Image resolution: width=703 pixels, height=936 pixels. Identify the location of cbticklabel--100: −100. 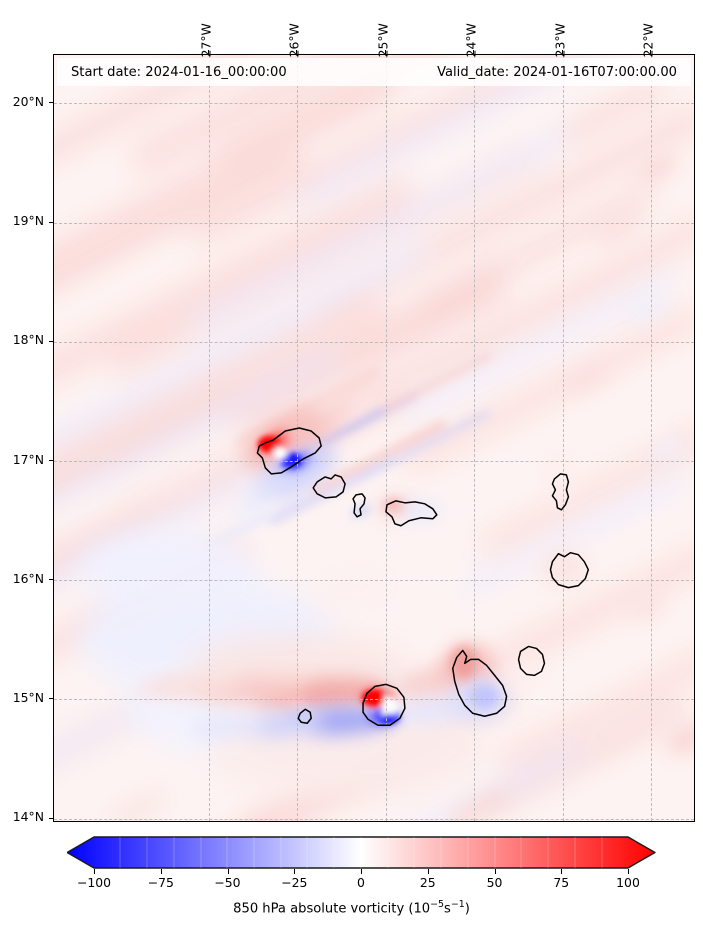
(94, 882).